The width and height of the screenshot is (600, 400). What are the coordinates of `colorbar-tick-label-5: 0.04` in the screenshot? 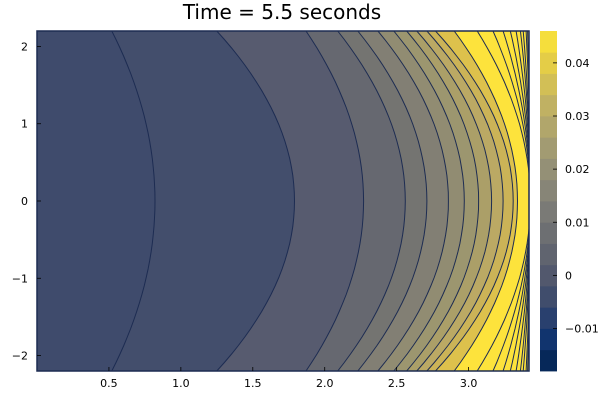 It's located at (577, 63).